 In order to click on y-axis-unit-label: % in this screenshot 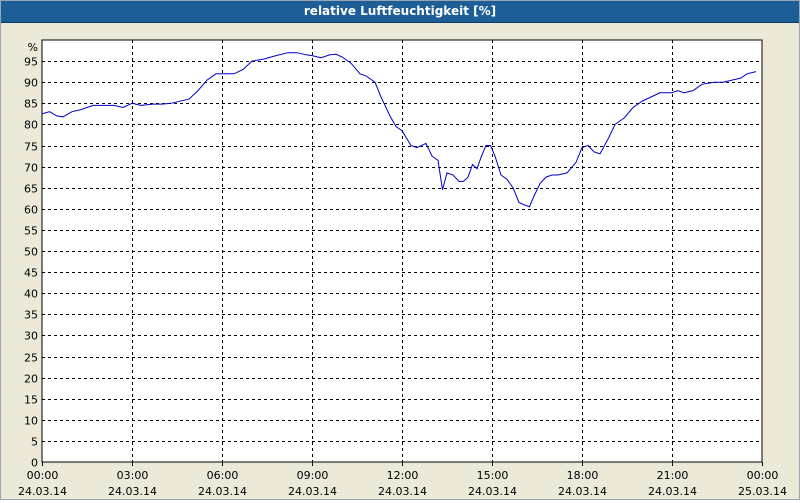, I will do `click(33, 47)`.